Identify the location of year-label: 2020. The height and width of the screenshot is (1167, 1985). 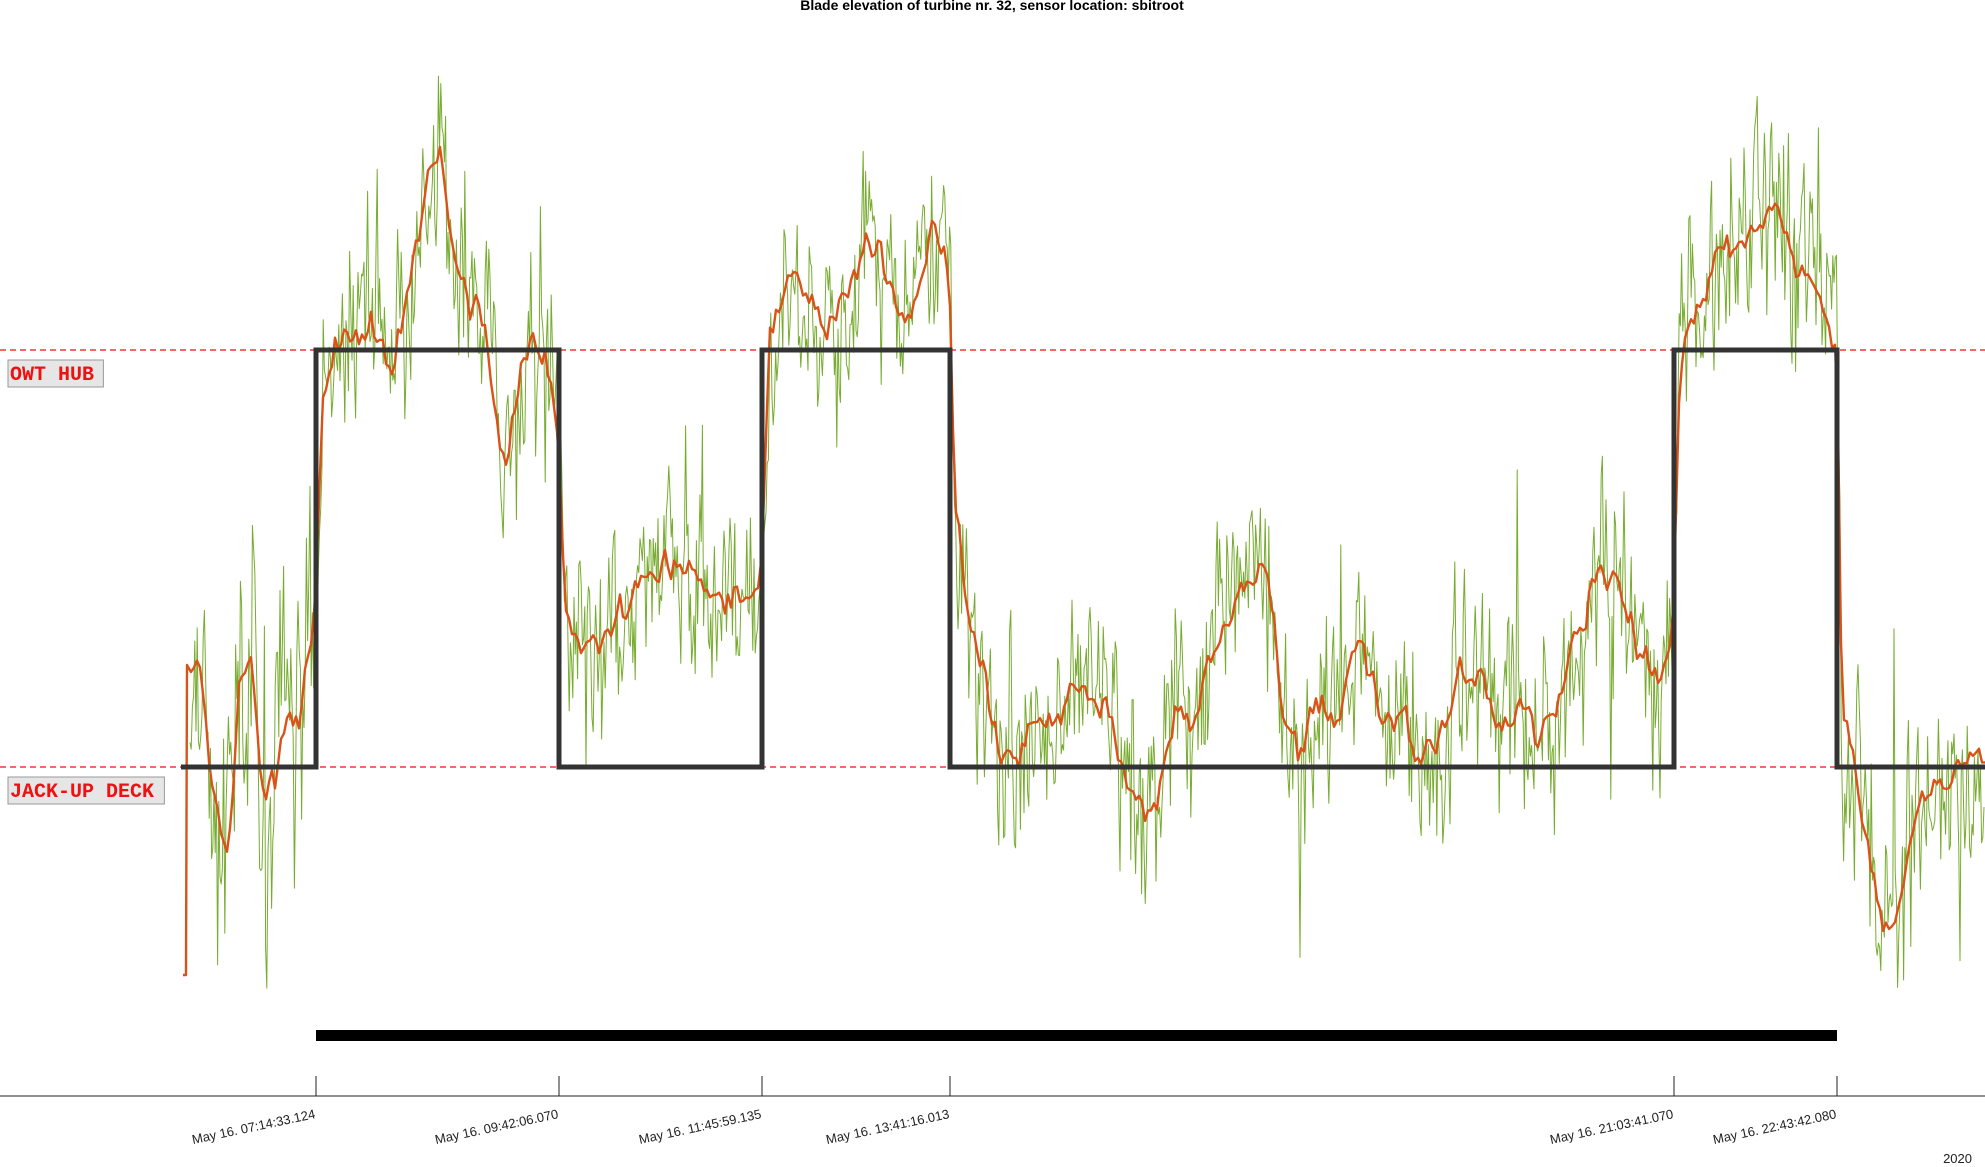
(1957, 1158).